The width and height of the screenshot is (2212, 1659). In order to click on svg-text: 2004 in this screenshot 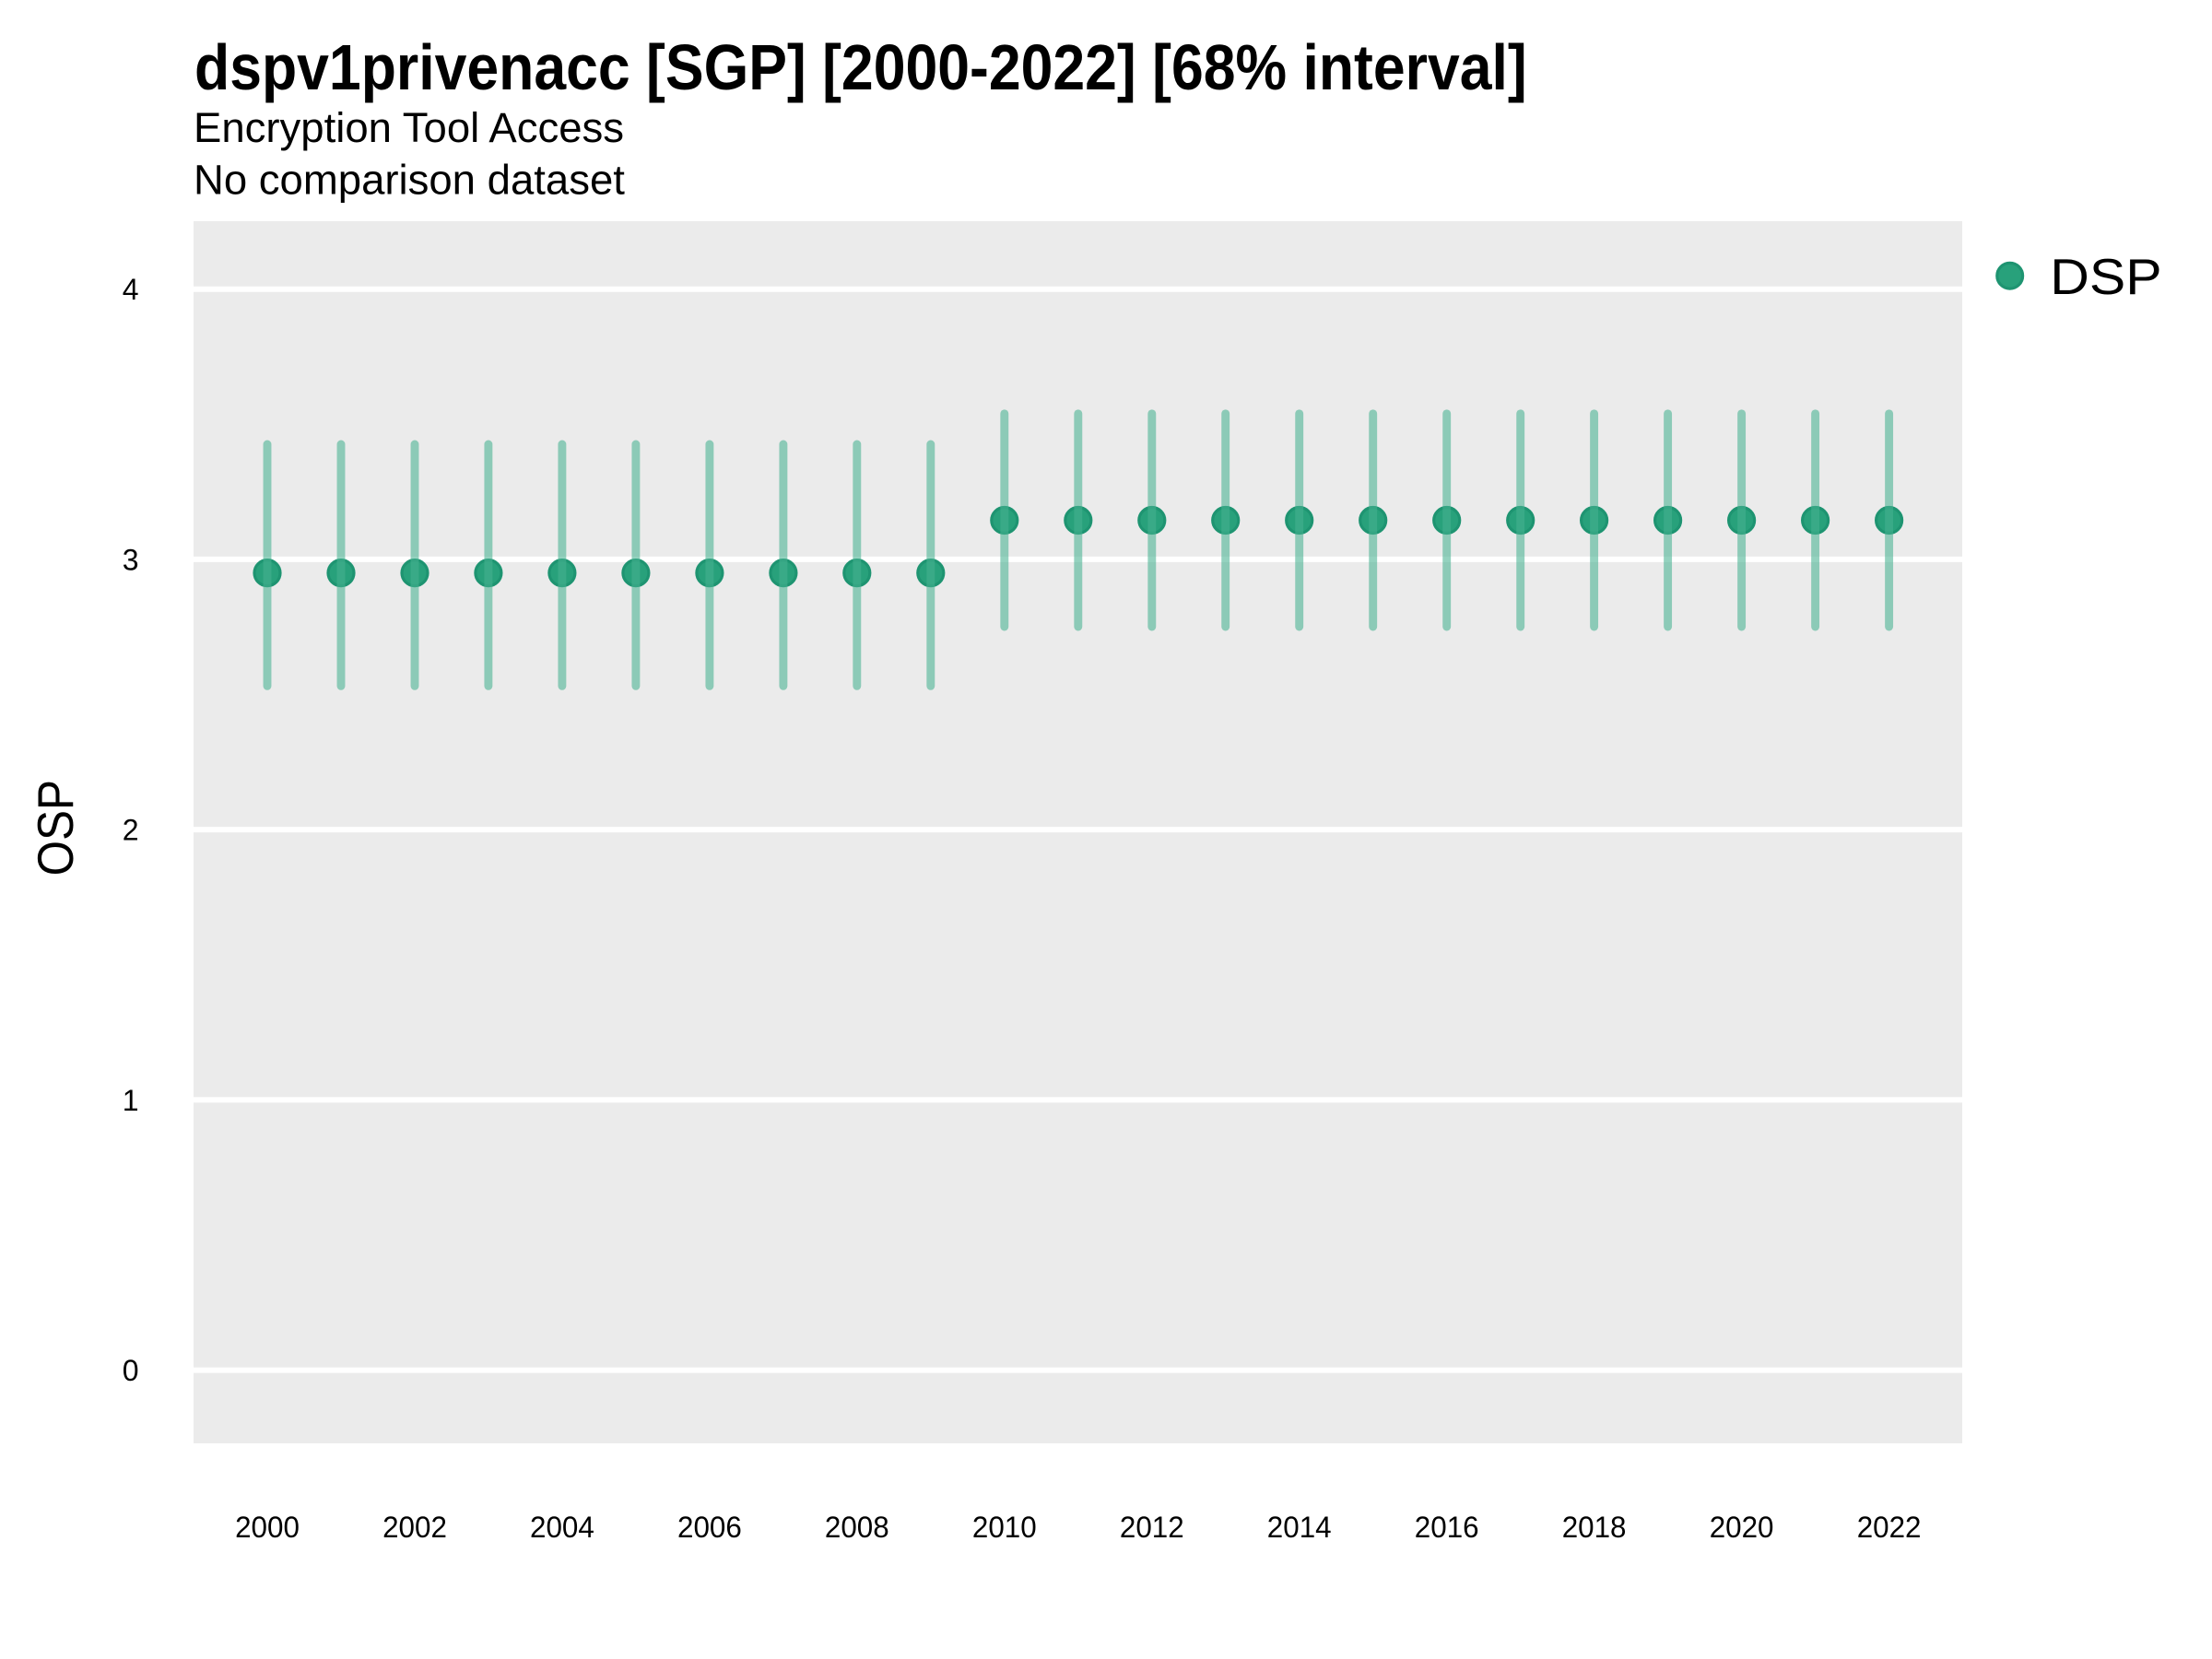, I will do `click(562, 1527)`.